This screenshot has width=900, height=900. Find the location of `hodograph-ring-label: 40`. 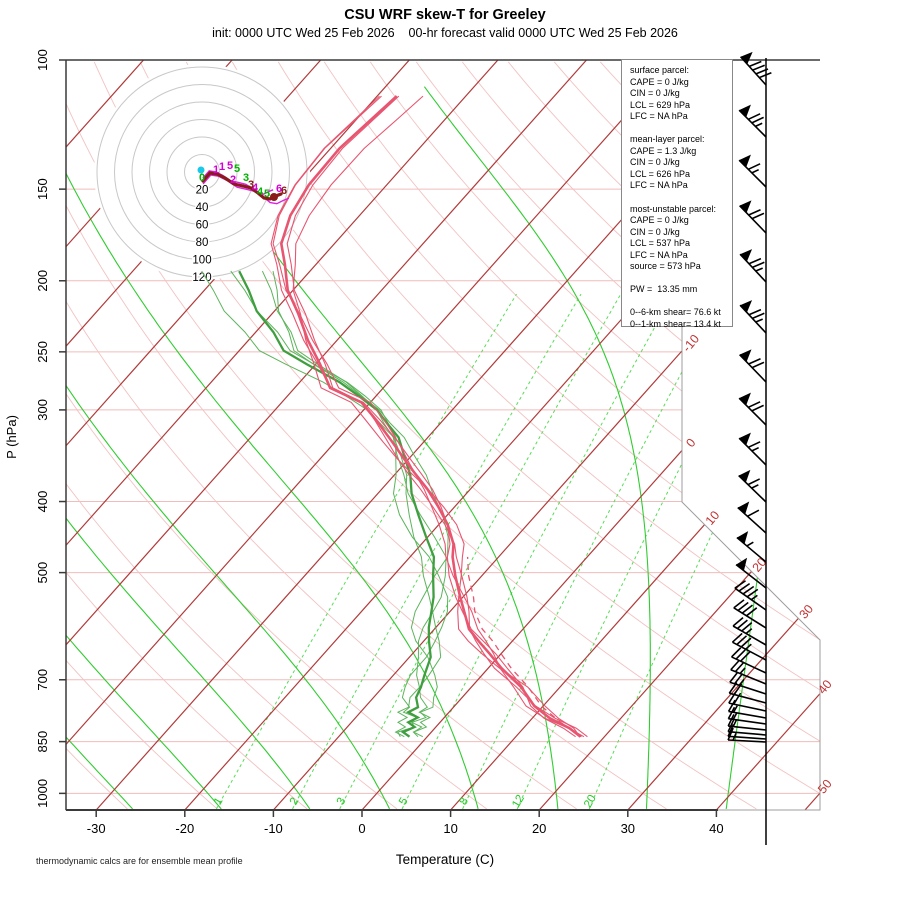

hodograph-ring-label: 40 is located at coordinates (202, 208).